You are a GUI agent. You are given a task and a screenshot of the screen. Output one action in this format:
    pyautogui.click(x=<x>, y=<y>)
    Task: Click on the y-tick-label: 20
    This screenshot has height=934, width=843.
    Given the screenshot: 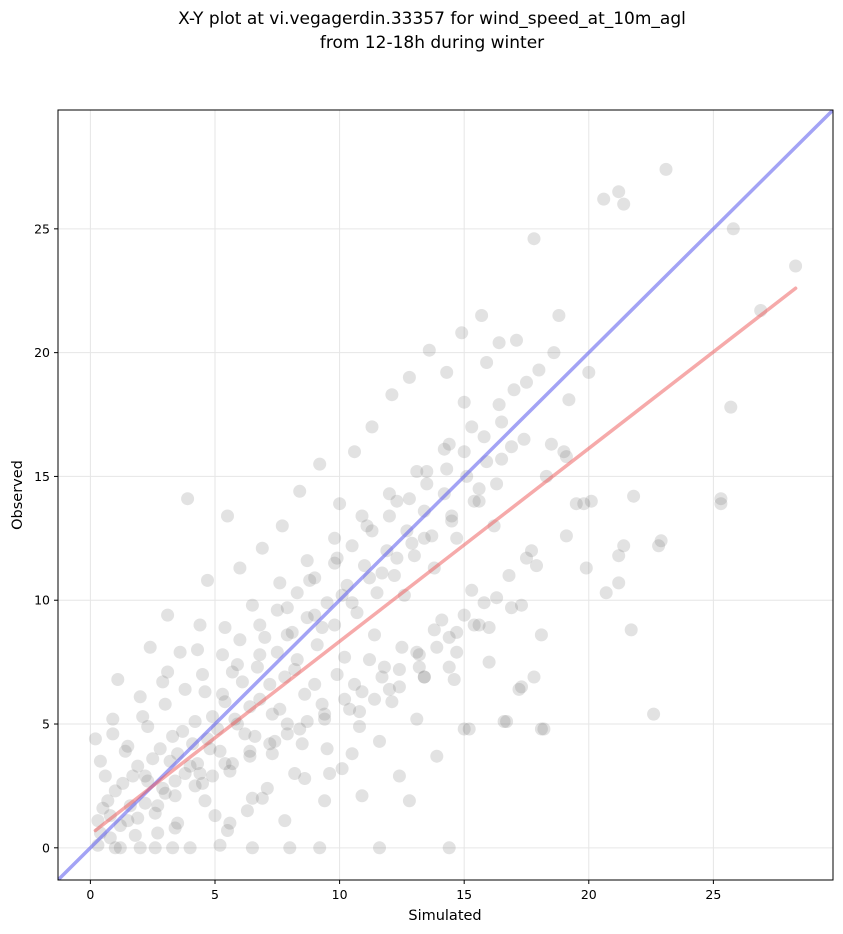 What is the action you would take?
    pyautogui.click(x=42, y=352)
    